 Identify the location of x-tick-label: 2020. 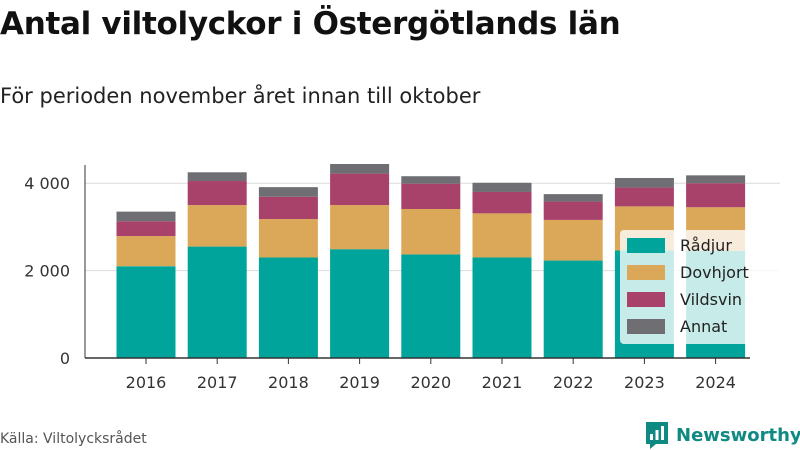
(430, 382).